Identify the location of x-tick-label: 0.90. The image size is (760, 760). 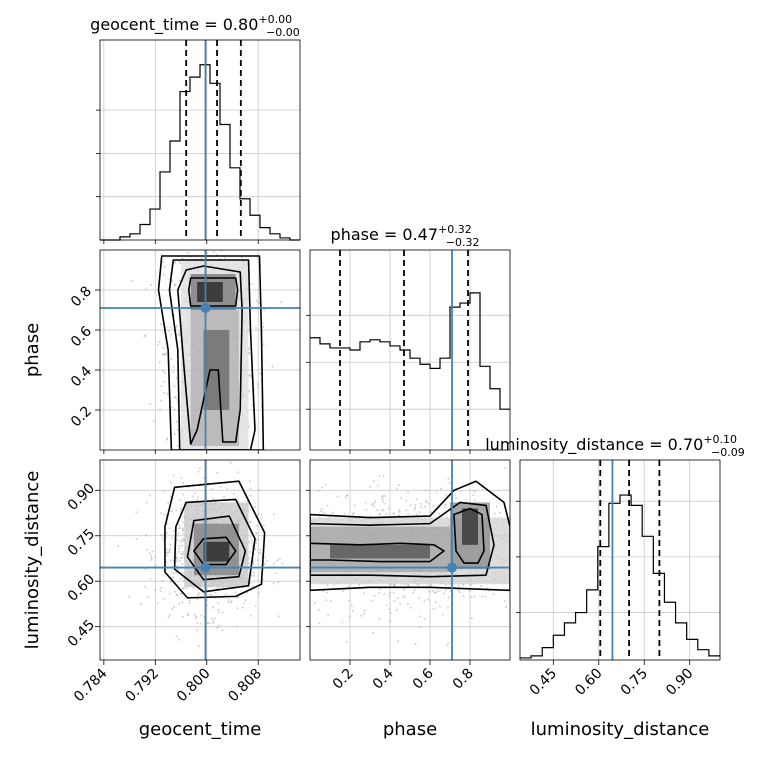
(679, 682).